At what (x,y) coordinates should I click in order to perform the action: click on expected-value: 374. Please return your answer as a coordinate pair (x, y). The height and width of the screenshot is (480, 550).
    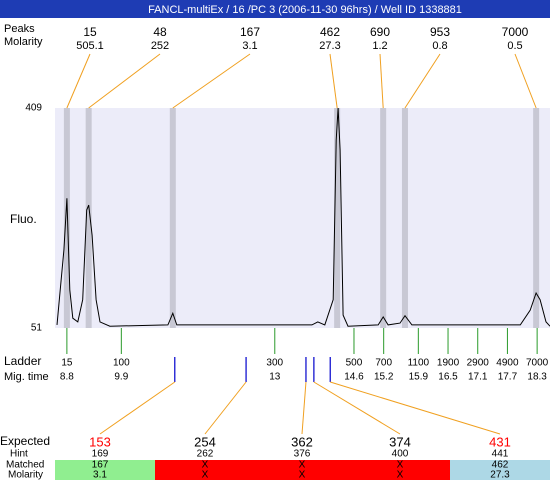
    Looking at the image, I should click on (400, 441).